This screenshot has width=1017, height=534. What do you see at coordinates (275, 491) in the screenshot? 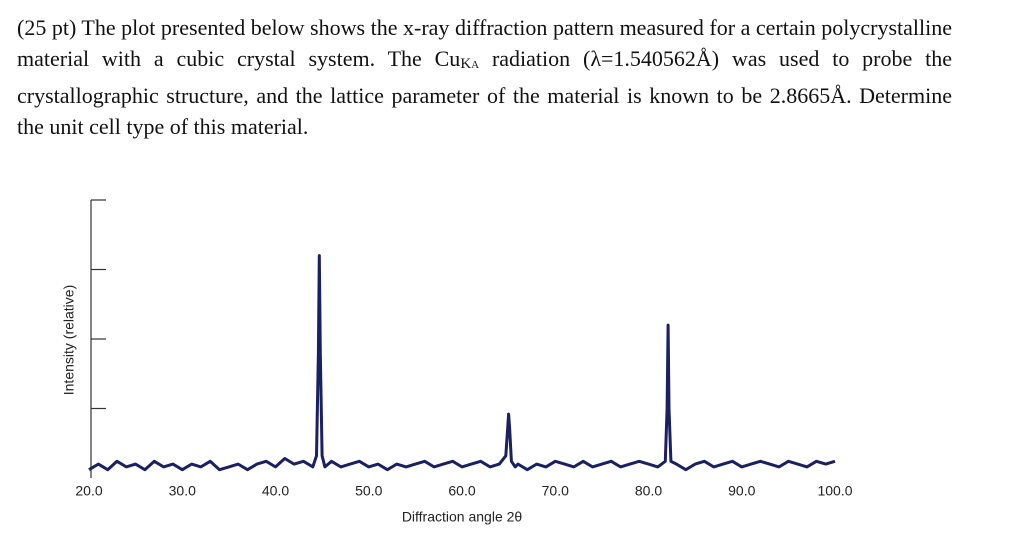
I see `x-tick-label: 40.0` at bounding box center [275, 491].